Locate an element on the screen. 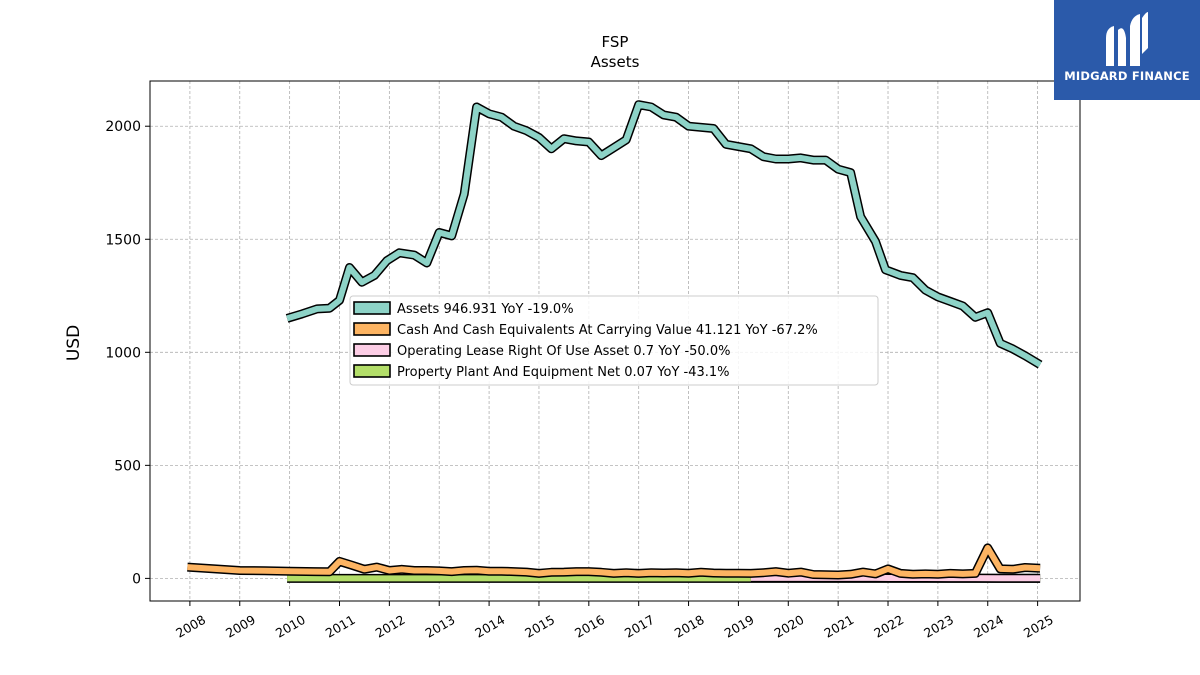 Image resolution: width=1200 pixels, height=675 pixels. legend-box is located at coordinates (614, 340).